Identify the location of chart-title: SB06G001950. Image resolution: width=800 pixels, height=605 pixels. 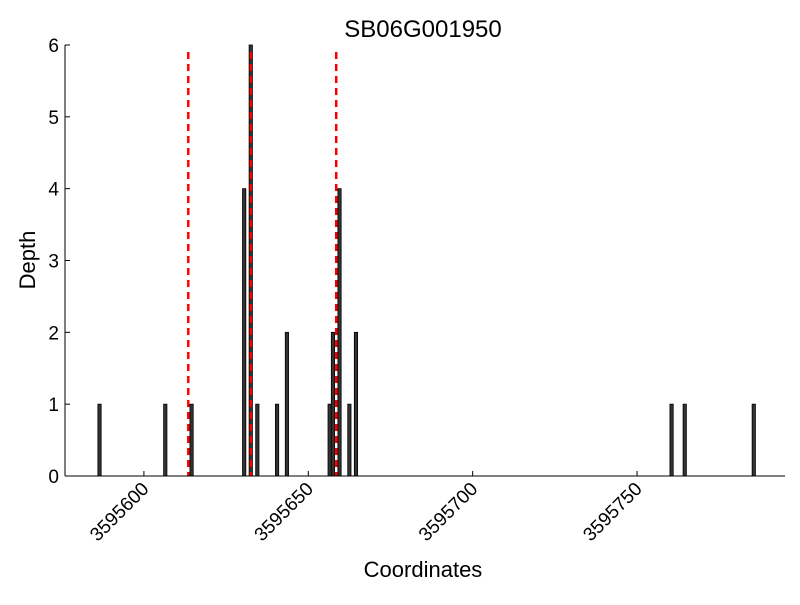
(422, 29).